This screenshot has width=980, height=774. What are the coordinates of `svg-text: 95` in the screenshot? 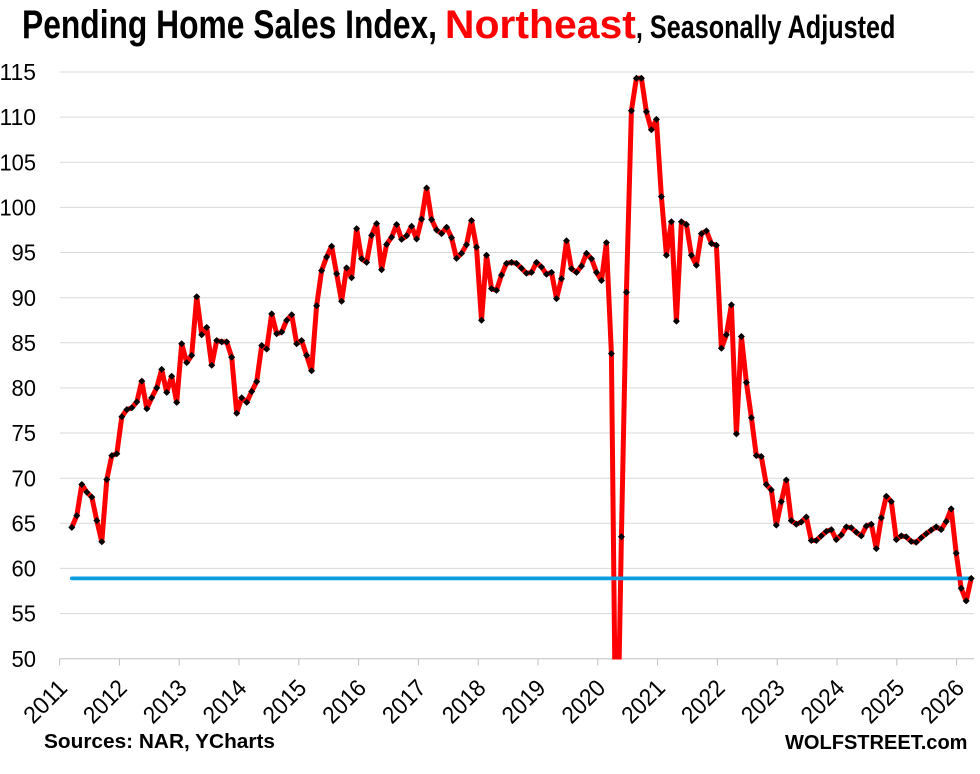 It's located at (24, 253).